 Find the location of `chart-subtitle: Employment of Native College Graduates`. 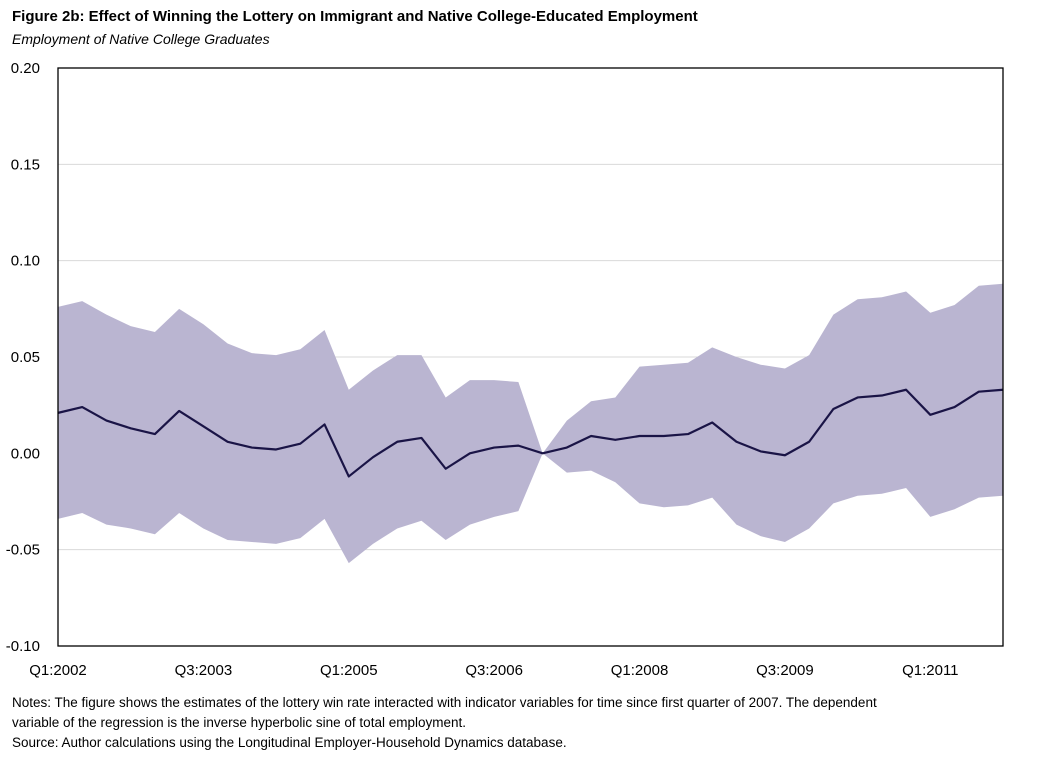

chart-subtitle: Employment of Native College Graduates is located at coordinates (141, 39).